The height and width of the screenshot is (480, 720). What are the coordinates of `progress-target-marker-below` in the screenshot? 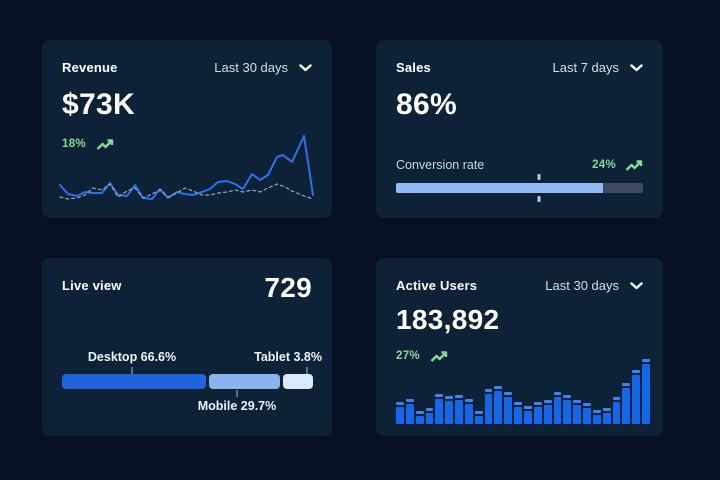 It's located at (539, 199).